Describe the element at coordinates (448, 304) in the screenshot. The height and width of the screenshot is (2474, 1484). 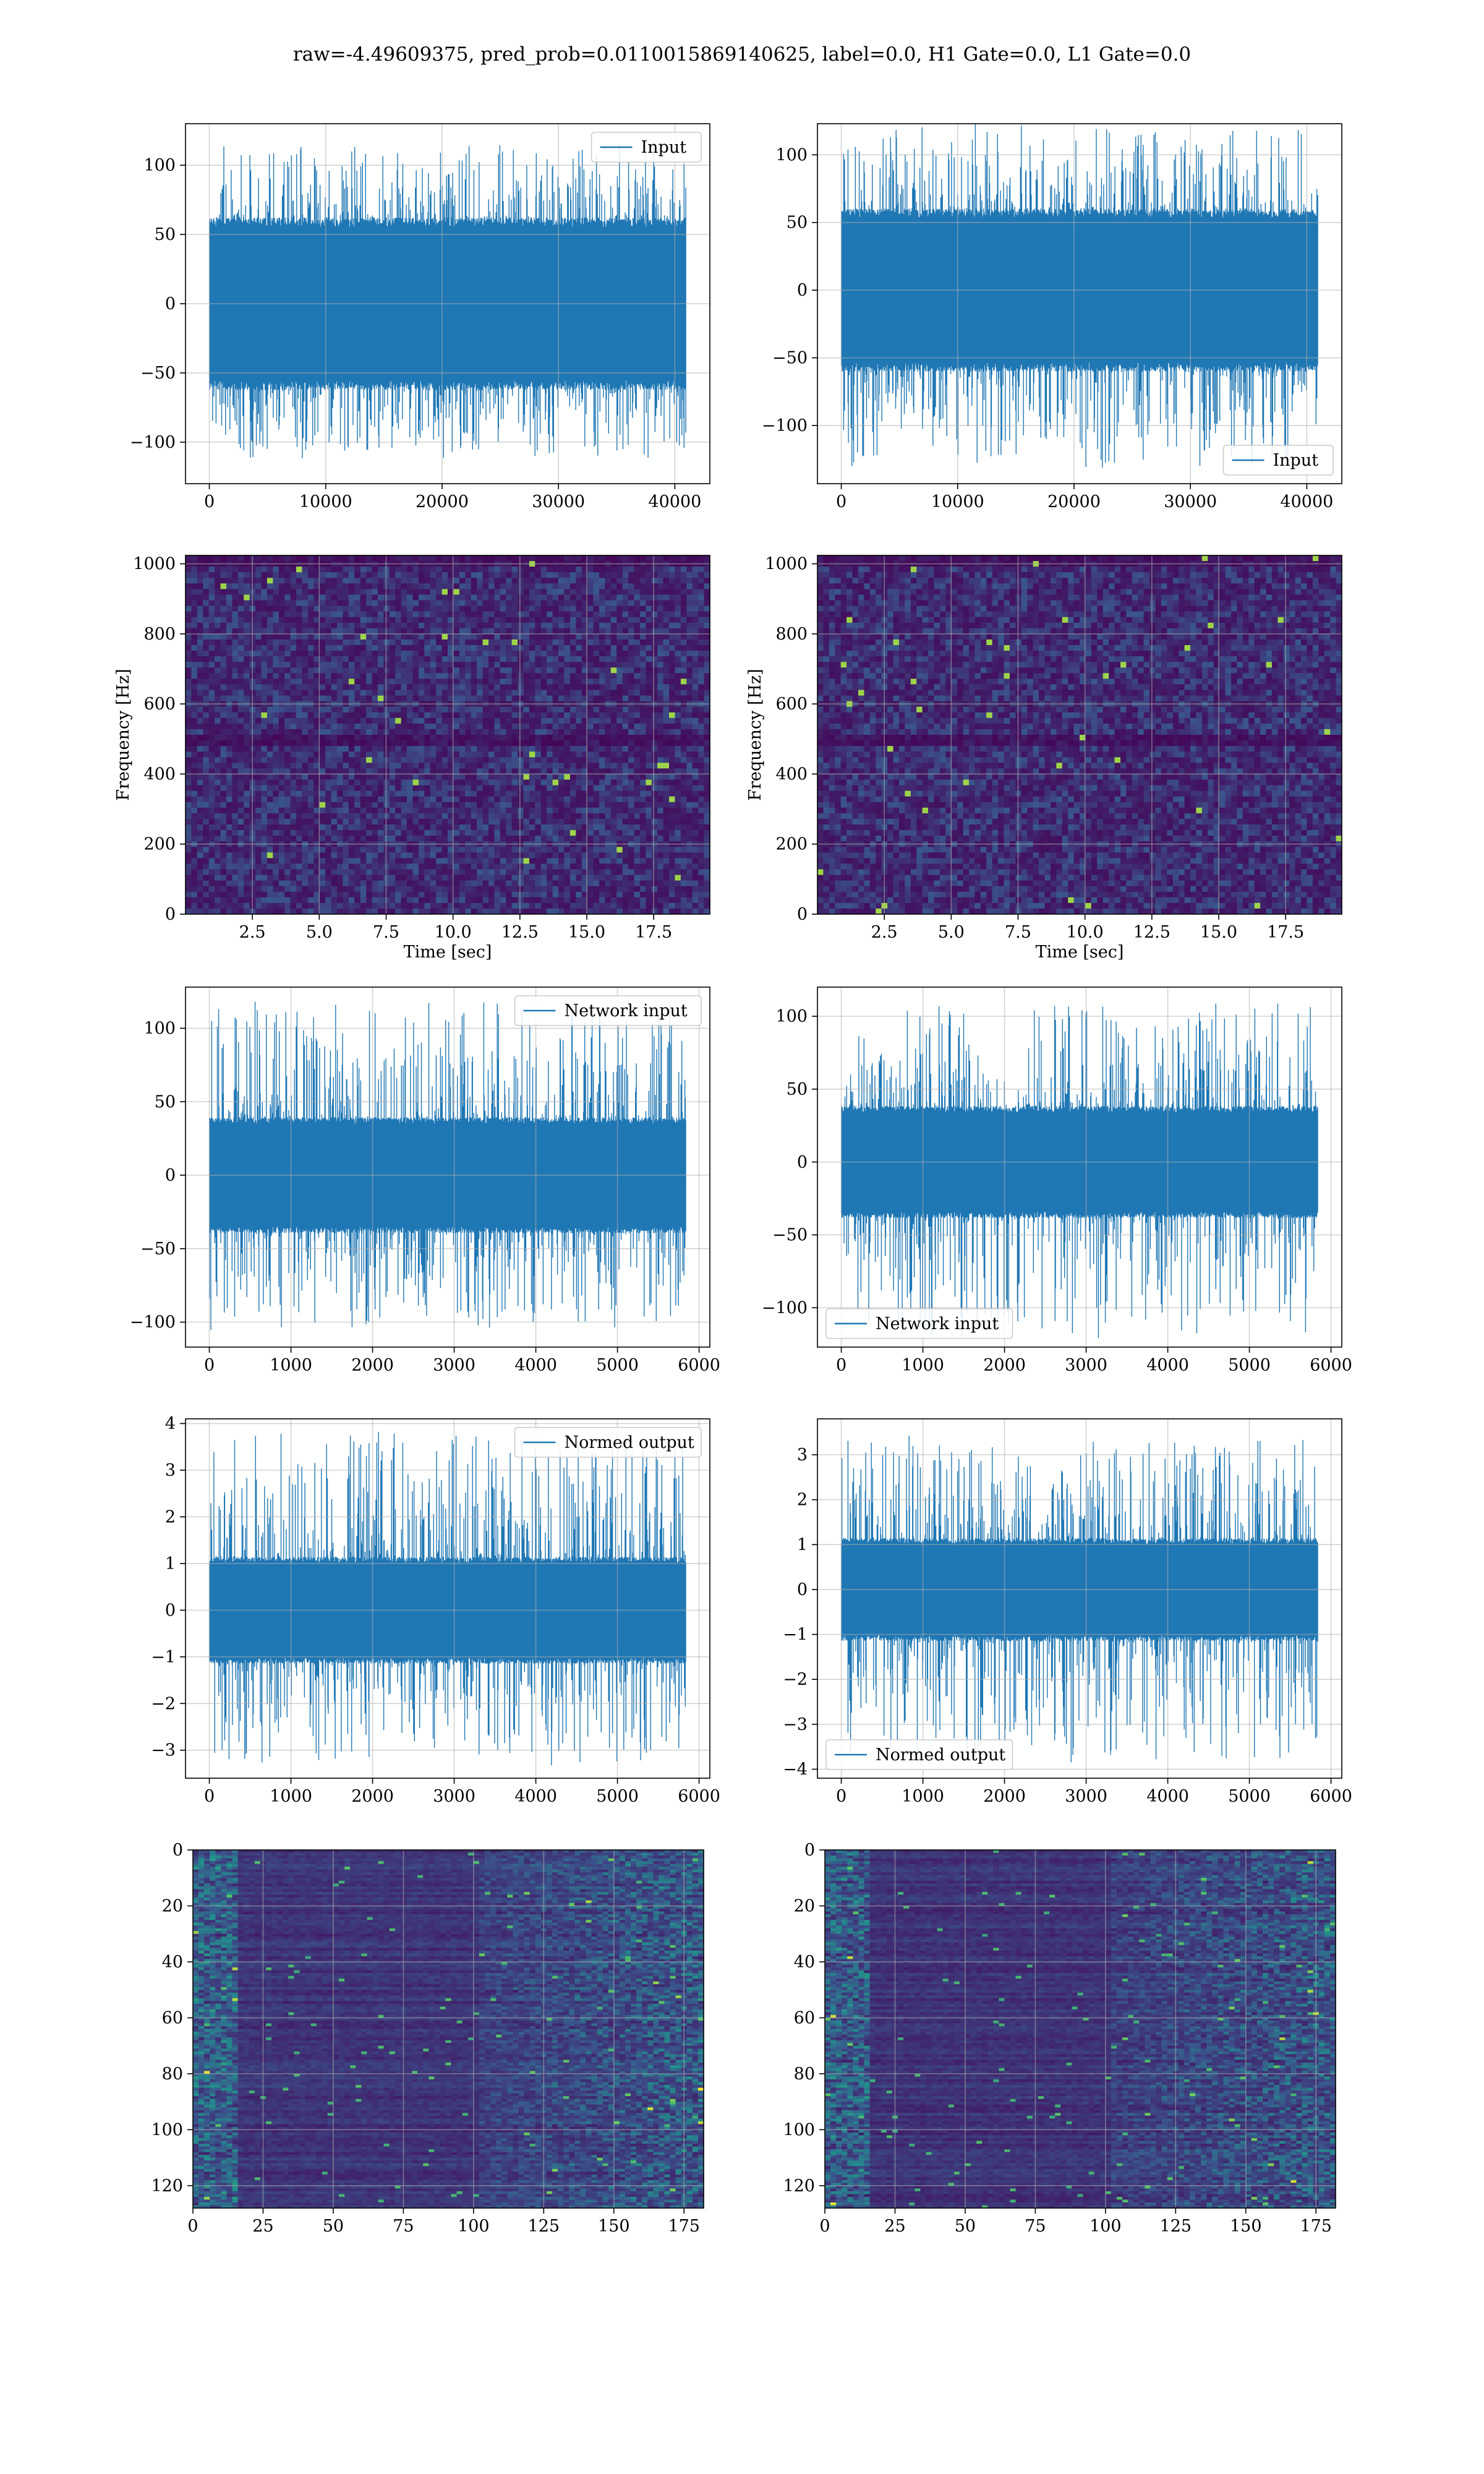
I see `plot-area` at that location.